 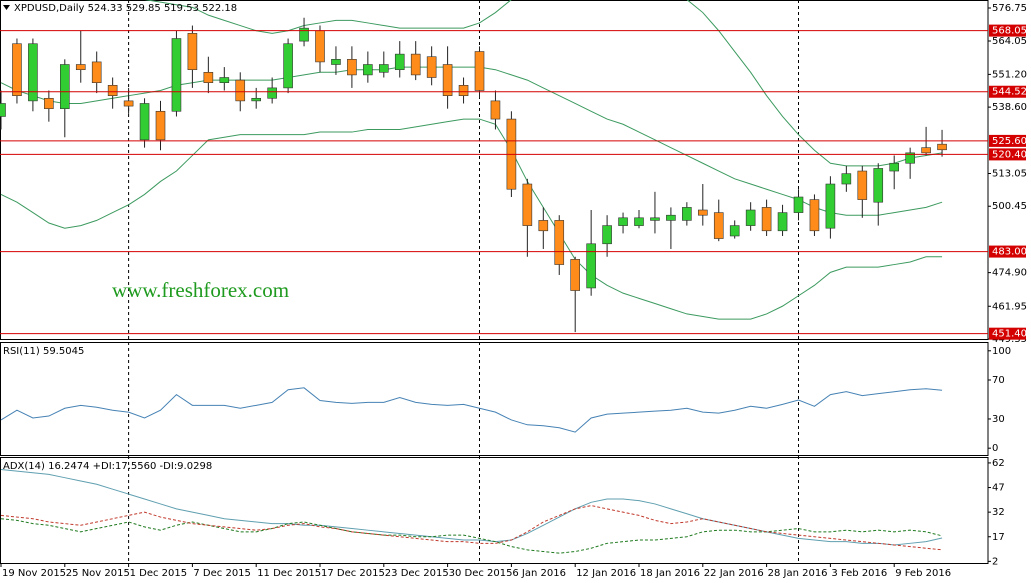 I want to click on level-label: 451.40, so click(x=1009, y=334).